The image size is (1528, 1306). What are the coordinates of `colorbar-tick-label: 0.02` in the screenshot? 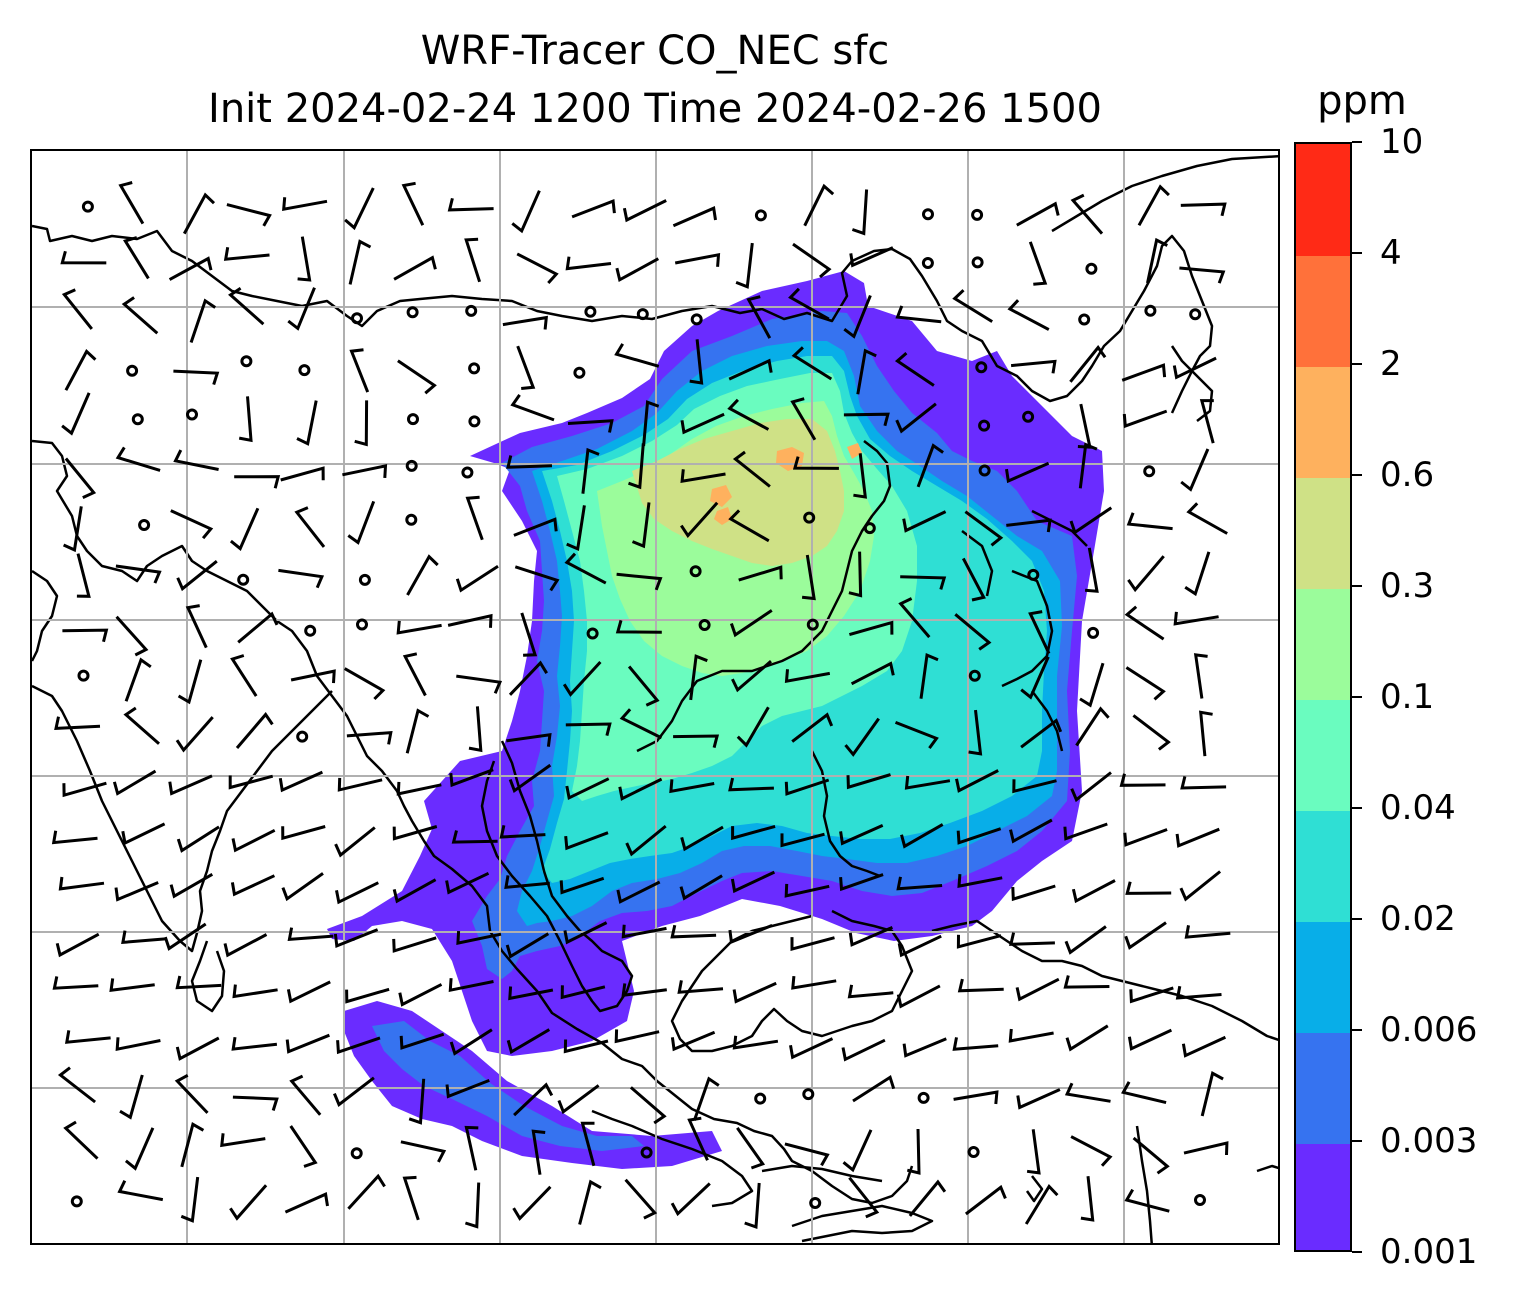 It's located at (1418, 919).